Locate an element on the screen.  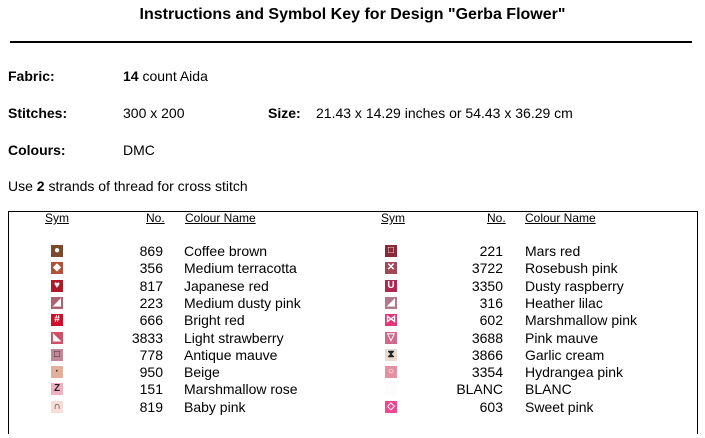
colours-value: DMC is located at coordinates (139, 150).